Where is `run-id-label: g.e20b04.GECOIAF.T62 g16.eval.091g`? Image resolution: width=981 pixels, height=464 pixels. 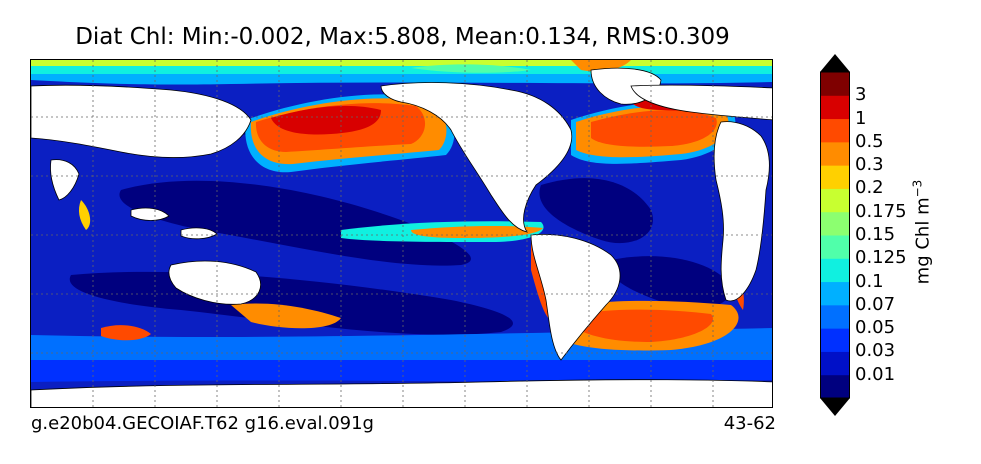
run-id-label: g.e20b04.GECOIAF.T62 g16.eval.091g is located at coordinates (202, 423).